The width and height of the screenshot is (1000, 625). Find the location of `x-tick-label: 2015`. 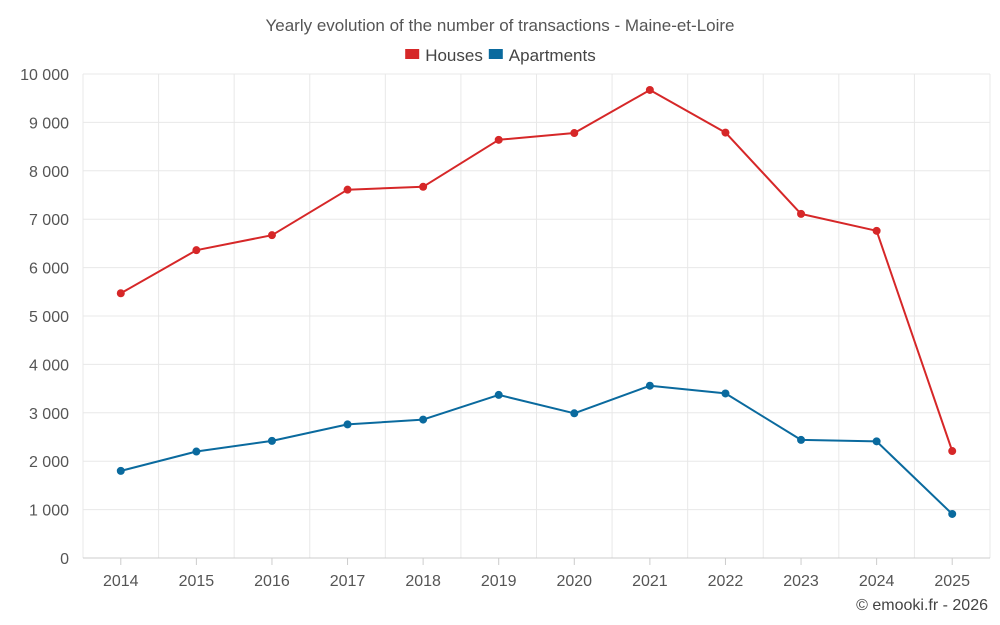

x-tick-label: 2015 is located at coordinates (197, 581).